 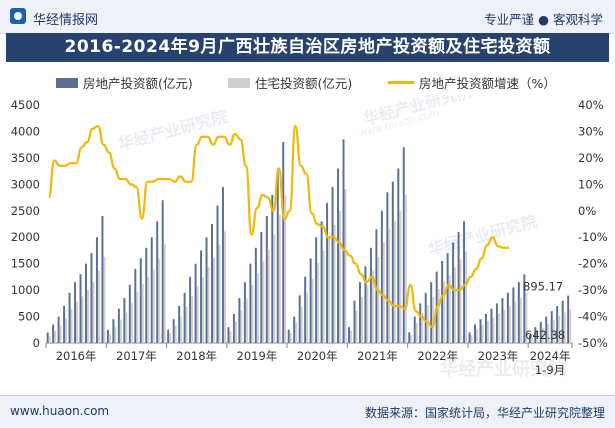 I want to click on x-tick-label: 2019年, so click(x=257, y=356).